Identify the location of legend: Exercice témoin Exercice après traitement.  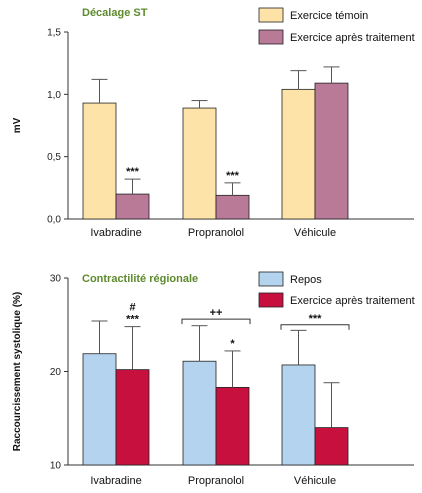
(336, 26).